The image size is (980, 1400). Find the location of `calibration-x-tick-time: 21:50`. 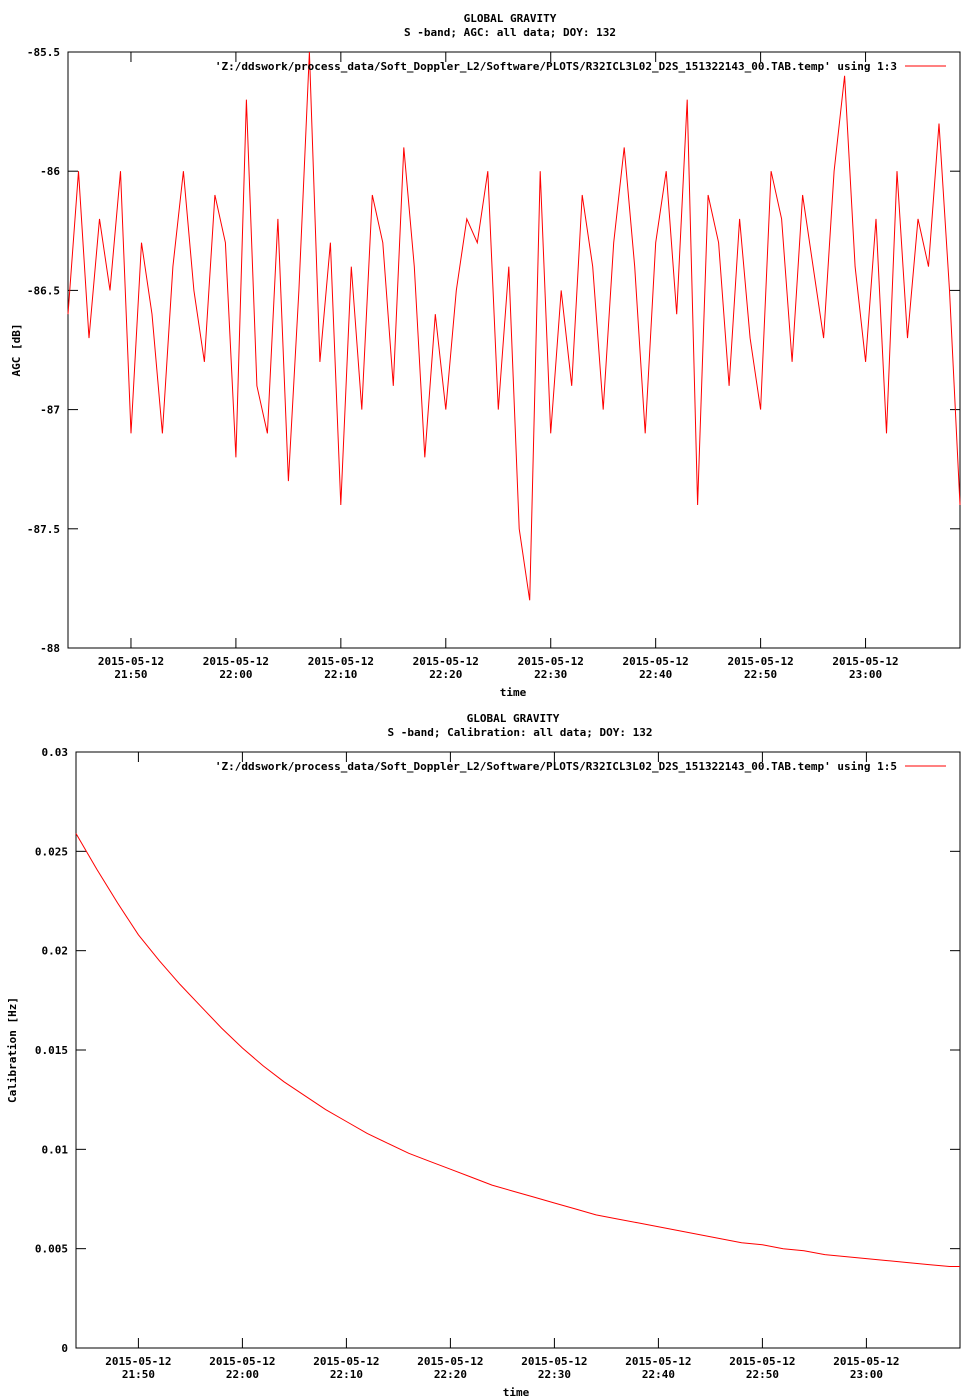

calibration-x-tick-time: 21:50 is located at coordinates (138, 1374).